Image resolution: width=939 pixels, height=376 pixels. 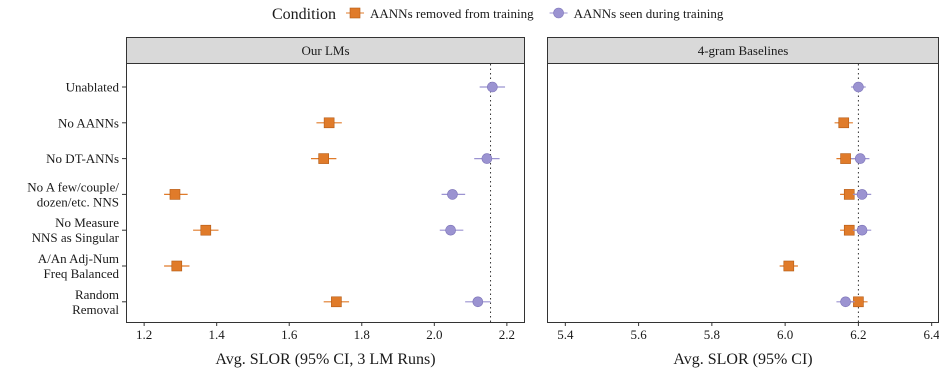 What do you see at coordinates (931, 334) in the screenshot?
I see `x-tick-label: 6.4` at bounding box center [931, 334].